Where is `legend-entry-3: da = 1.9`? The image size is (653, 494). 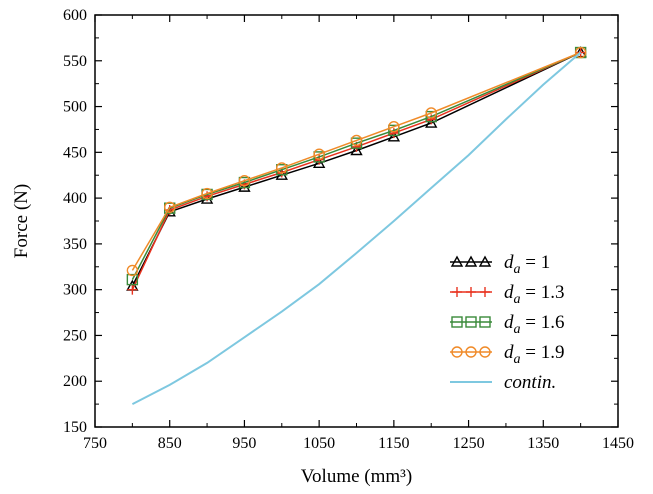
legend-entry-3: da = 1.9 is located at coordinates (507, 354).